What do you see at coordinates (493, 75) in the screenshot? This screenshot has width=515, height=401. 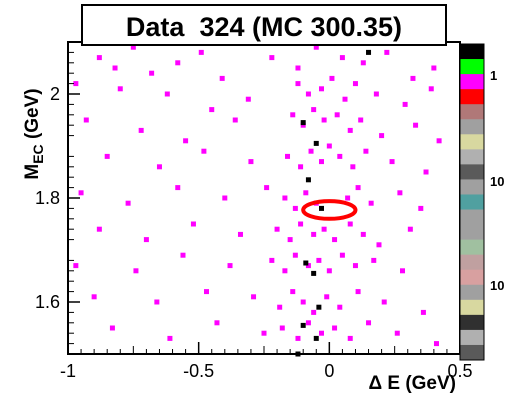 I see `palette-label-1: 1` at bounding box center [493, 75].